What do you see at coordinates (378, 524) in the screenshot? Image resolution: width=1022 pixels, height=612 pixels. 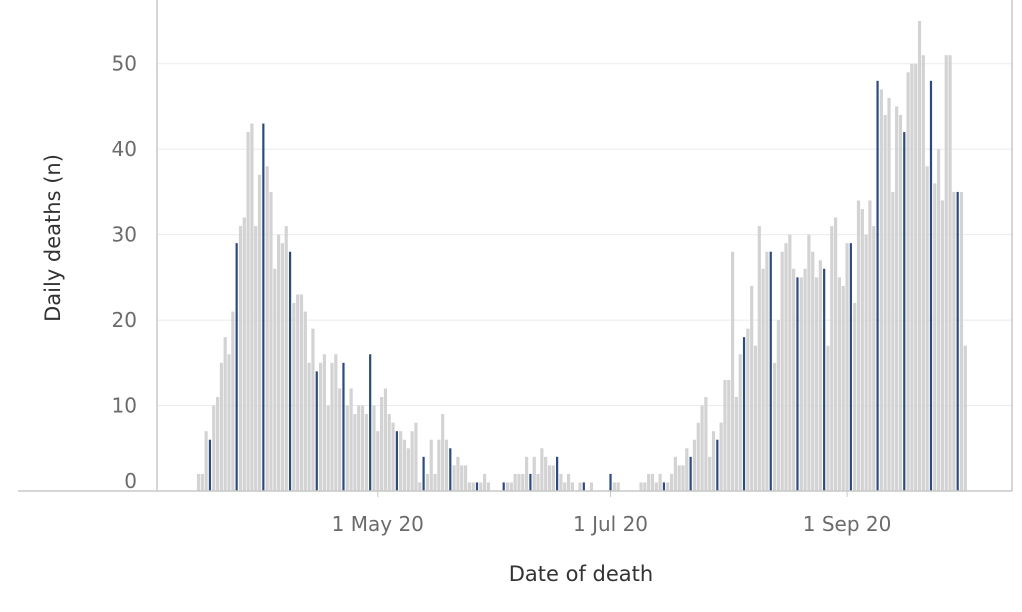 I see `x-tick-label: 1 May 20` at bounding box center [378, 524].